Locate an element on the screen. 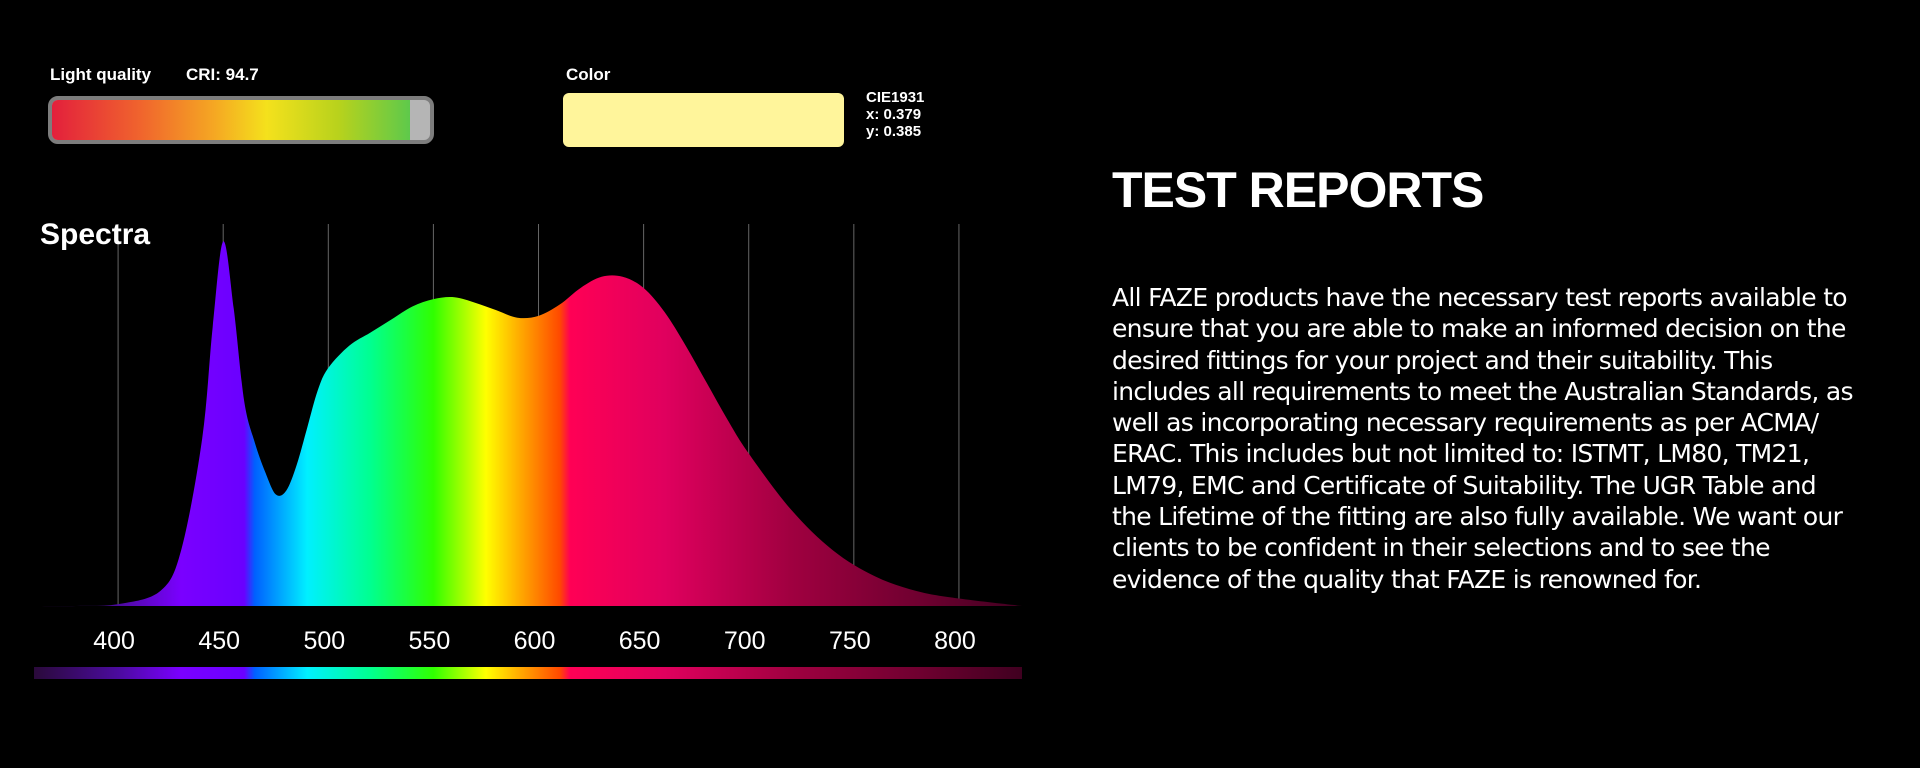 Image resolution: width=1920 pixels, height=768 pixels. cri-bar is located at coordinates (241, 120).